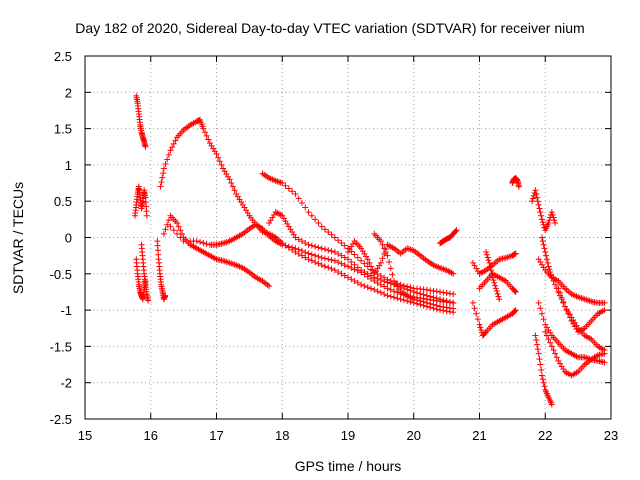 Image resolution: width=640 pixels, height=480 pixels. What do you see at coordinates (66, 310) in the screenshot?
I see `y-tick-label: -1` at bounding box center [66, 310].